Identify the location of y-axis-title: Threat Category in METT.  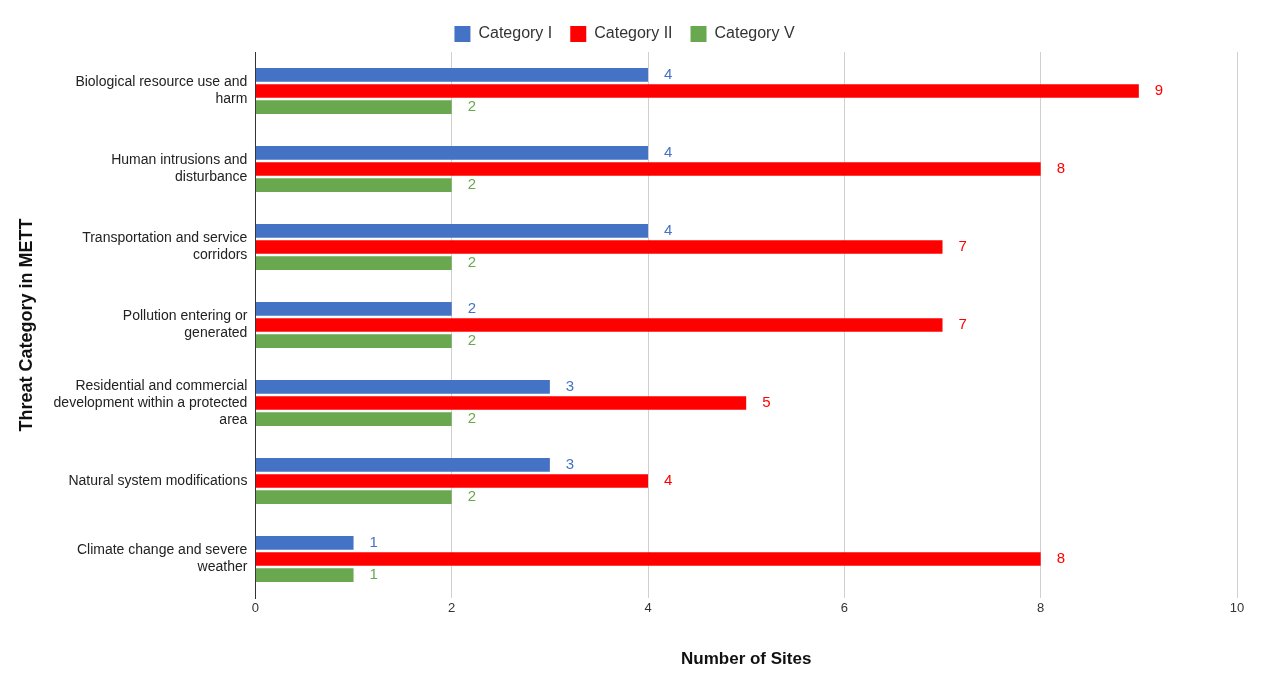
(25, 325).